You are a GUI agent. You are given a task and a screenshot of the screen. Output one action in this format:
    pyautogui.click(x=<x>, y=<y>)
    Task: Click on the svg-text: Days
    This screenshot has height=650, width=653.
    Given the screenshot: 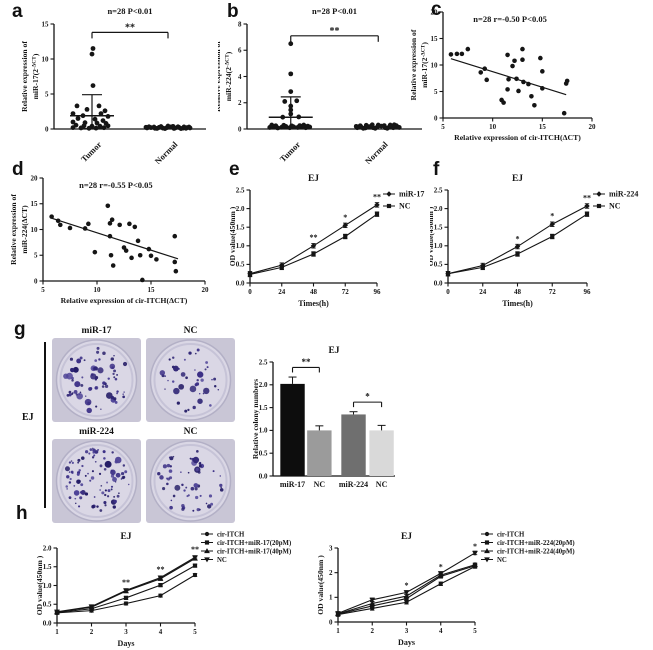 What is the action you would take?
    pyautogui.click(x=126, y=643)
    